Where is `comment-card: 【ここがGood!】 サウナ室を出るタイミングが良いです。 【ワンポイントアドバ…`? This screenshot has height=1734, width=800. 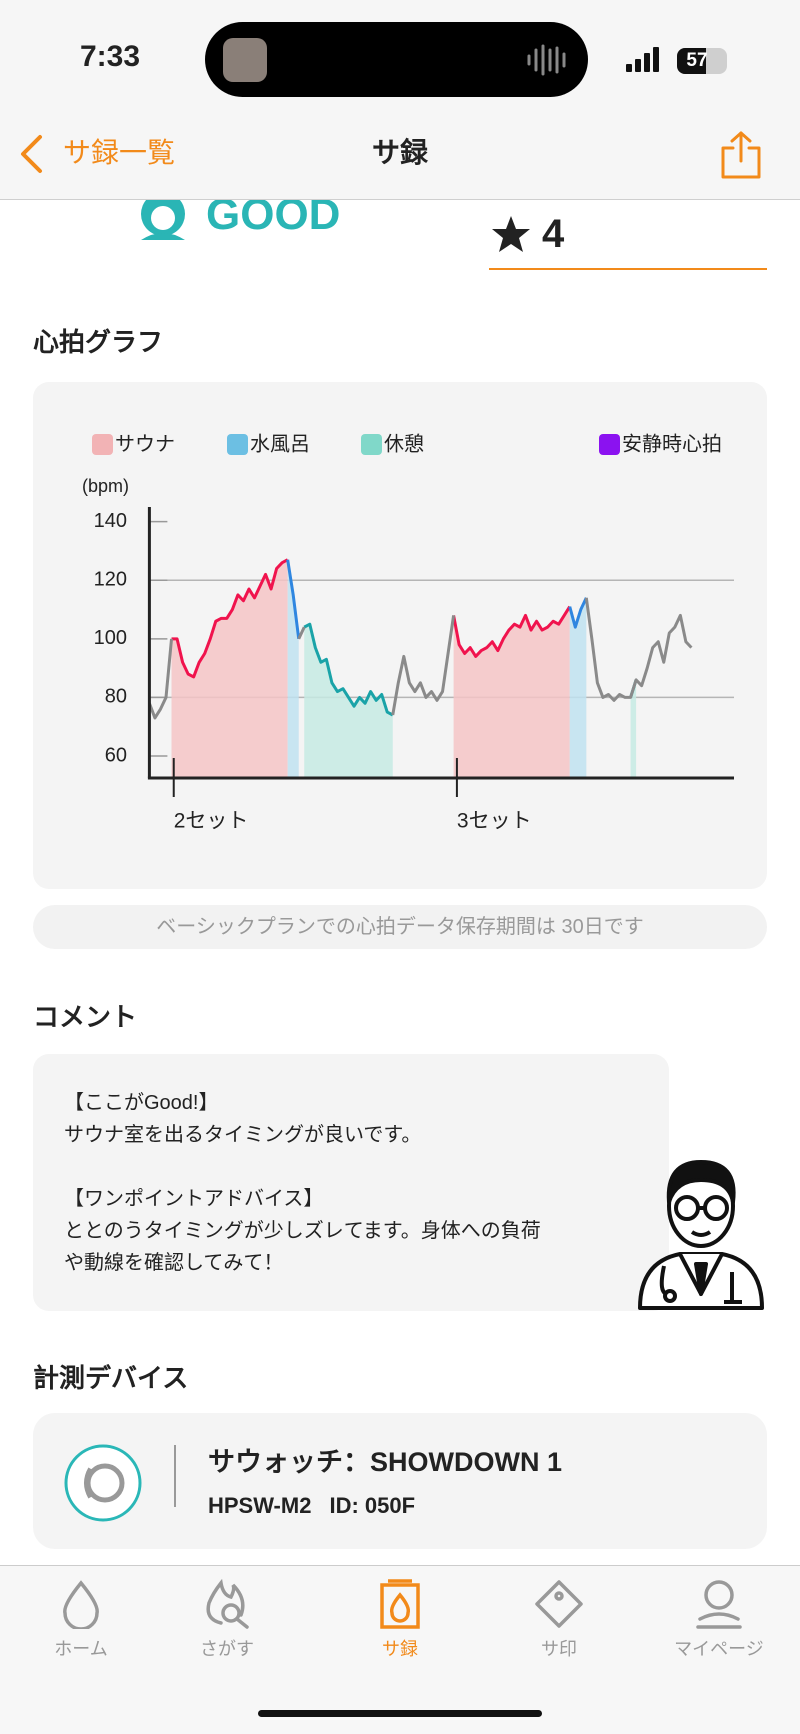
comment-card: 【ここがGood!】 サウナ室を出るタイミングが良いです。 【ワンポイントアドバ… is located at coordinates (351, 1182).